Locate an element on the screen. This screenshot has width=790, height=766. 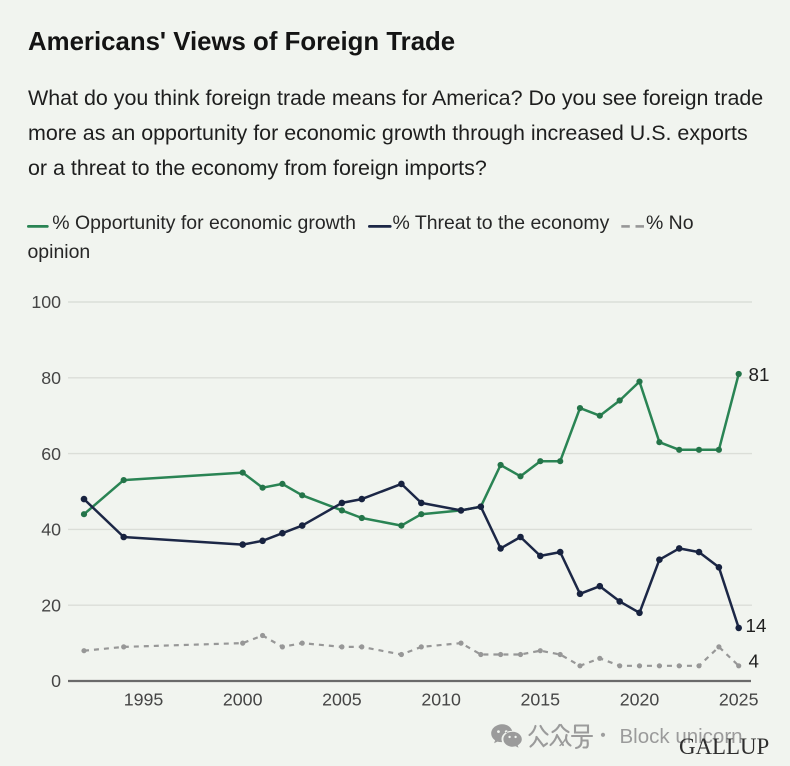
svg-text: 14 is located at coordinates (756, 625).